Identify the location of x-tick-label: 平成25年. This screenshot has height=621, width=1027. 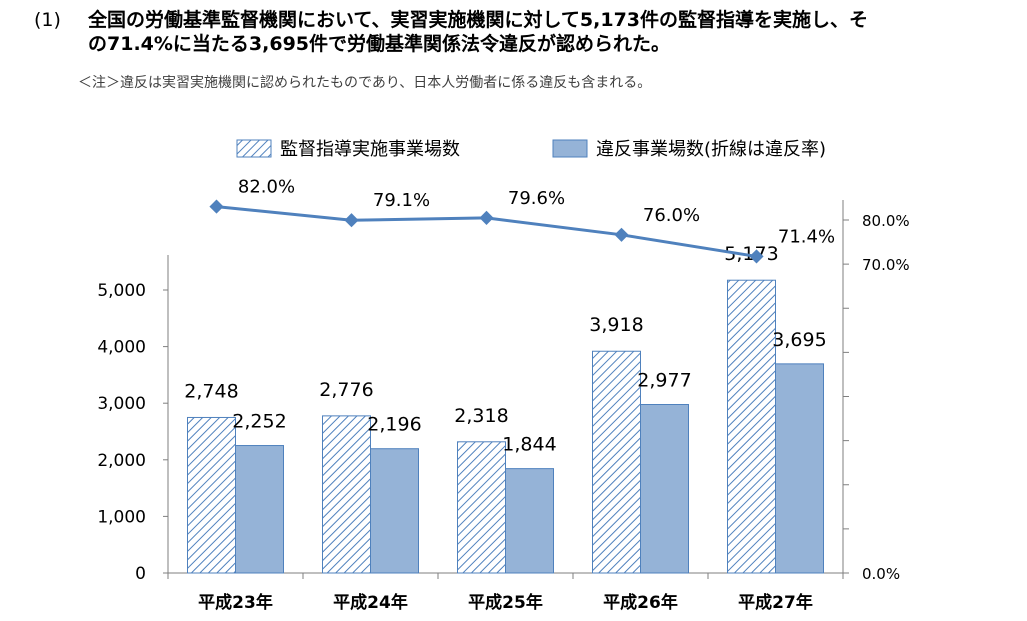
(505, 602).